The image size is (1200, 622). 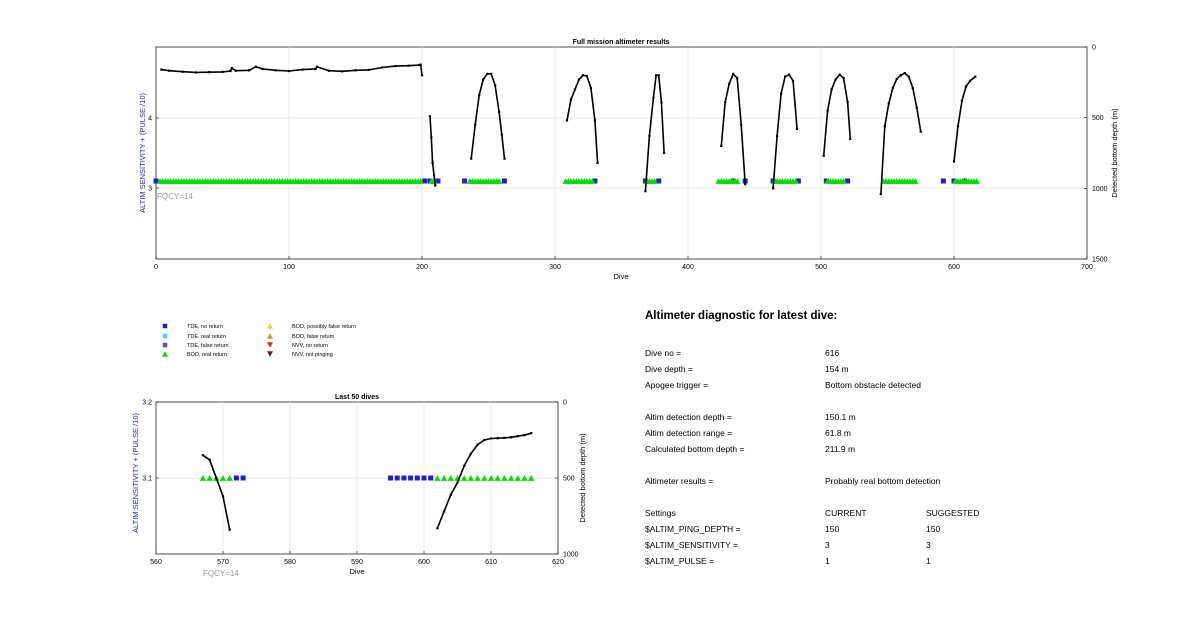 I want to click on diagnostic-row-dive-depth: Dive depth = 154 m, so click(x=905, y=370).